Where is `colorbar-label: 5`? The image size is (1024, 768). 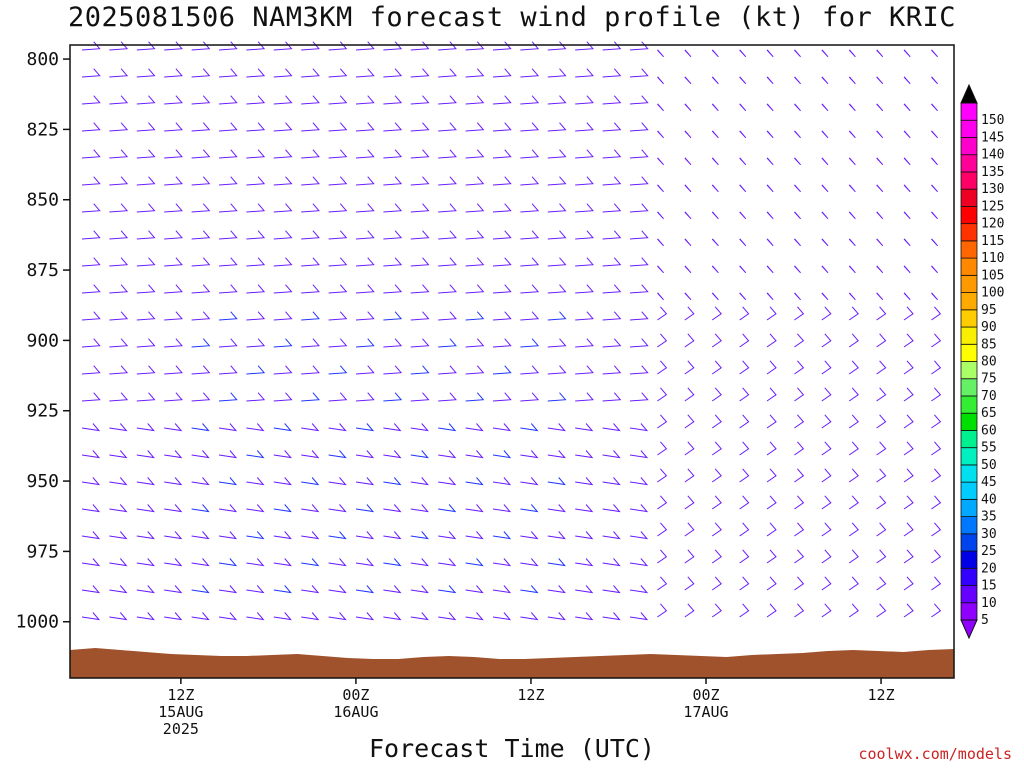 colorbar-label: 5 is located at coordinates (985, 620).